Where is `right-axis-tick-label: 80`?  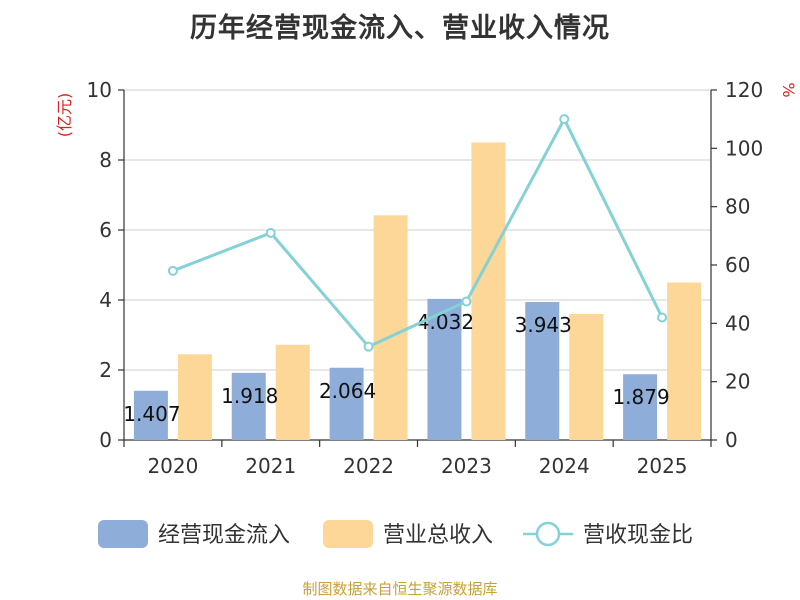
right-axis-tick-label: 80 is located at coordinates (737, 207).